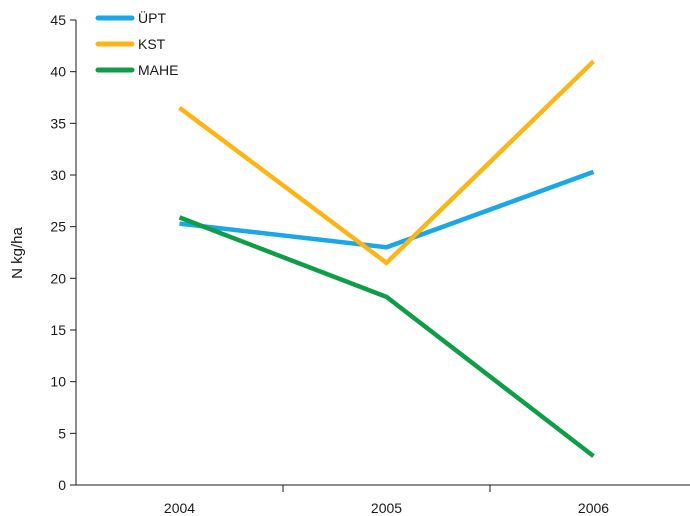 This screenshot has height=516, width=690. What do you see at coordinates (386, 508) in the screenshot?
I see `x-tick-label: 2005` at bounding box center [386, 508].